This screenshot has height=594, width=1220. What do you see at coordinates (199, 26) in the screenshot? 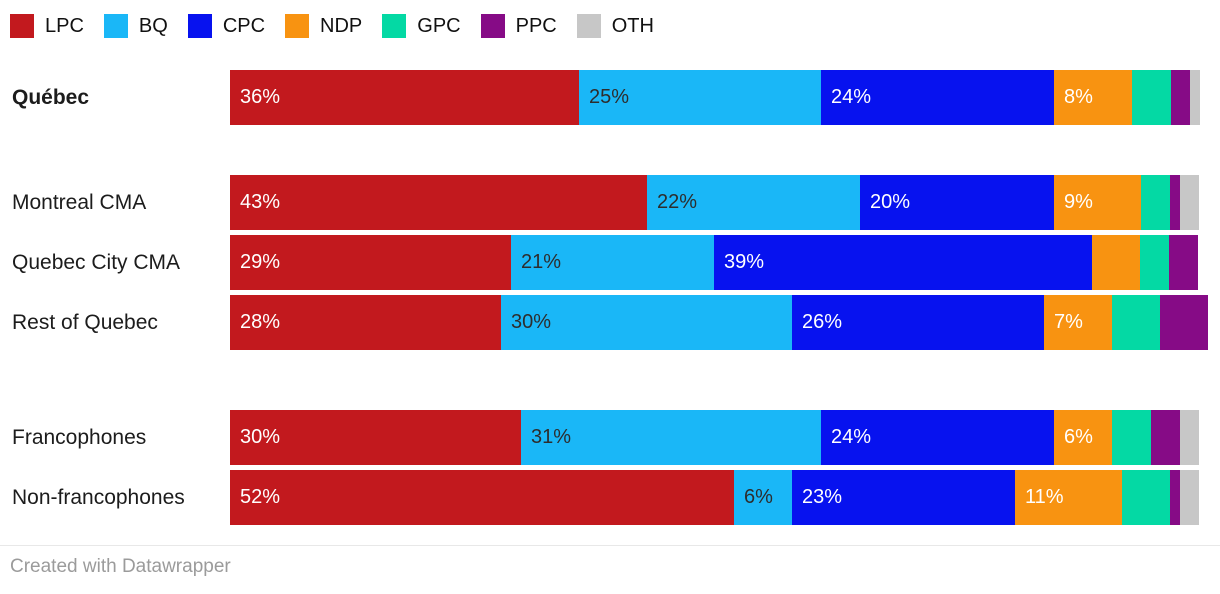
I see `legend-swatch-cpc` at bounding box center [199, 26].